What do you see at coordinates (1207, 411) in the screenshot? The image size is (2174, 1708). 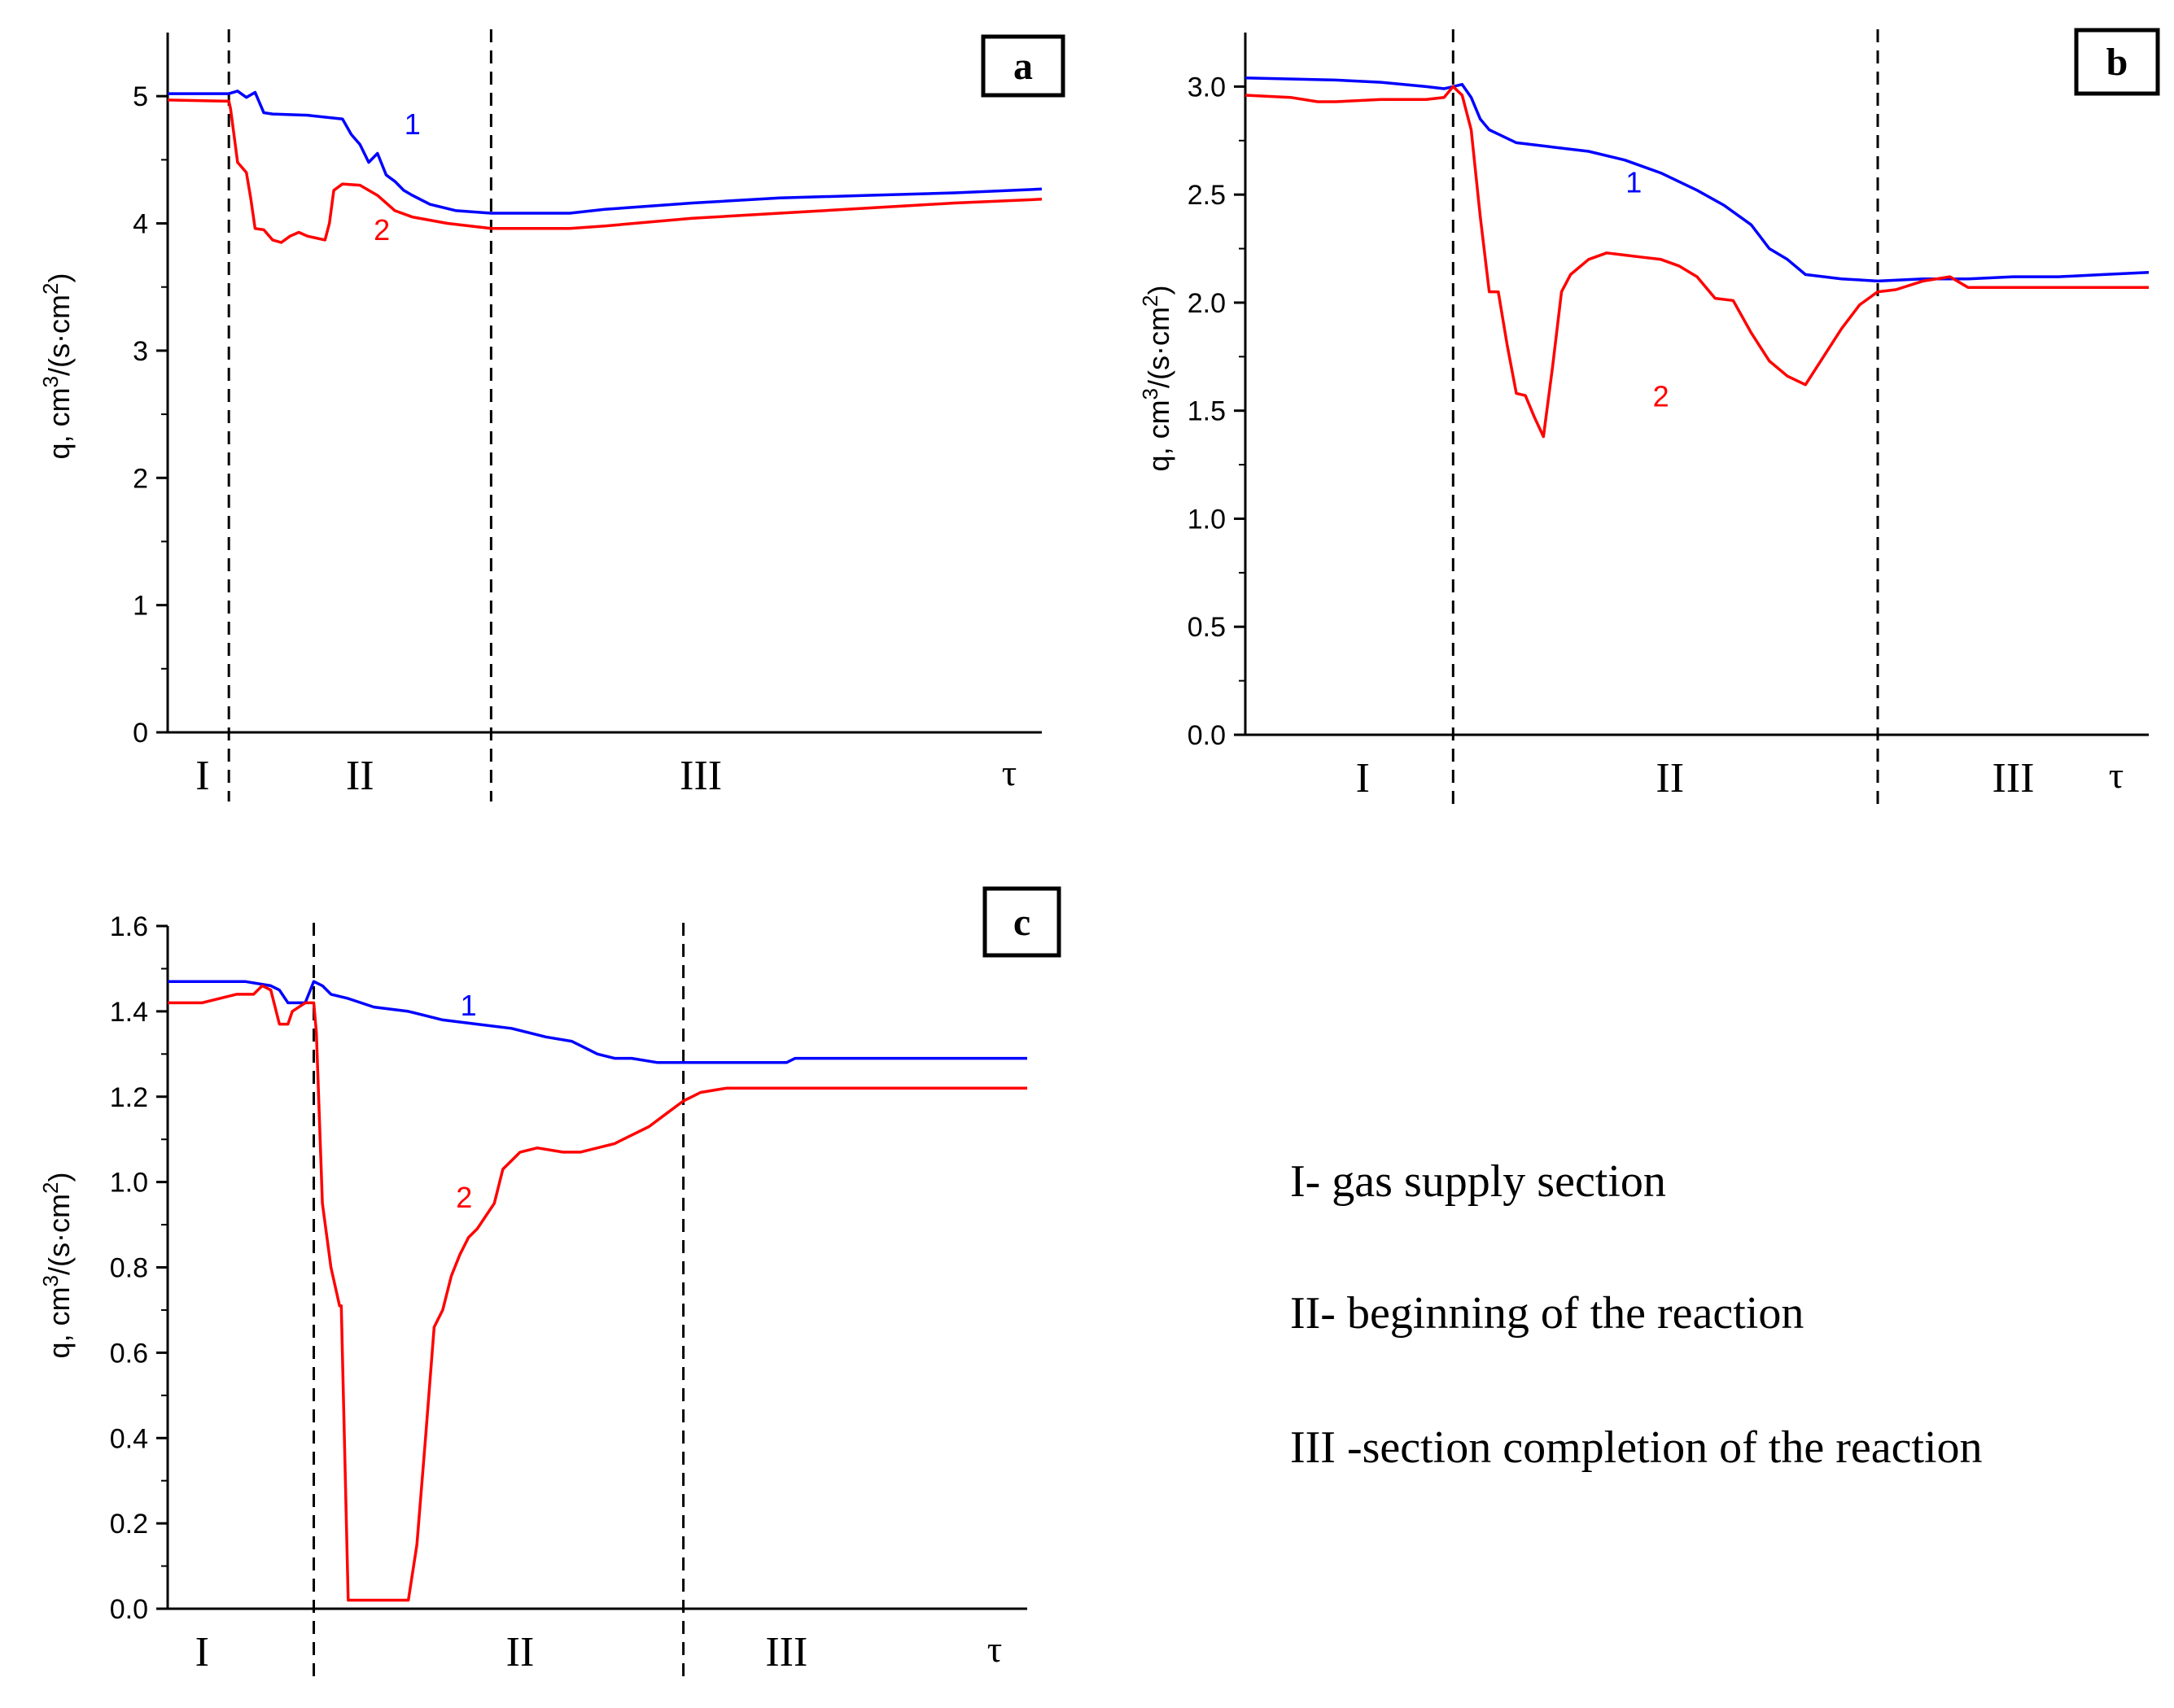 I see `y-tick-label: 1.5` at bounding box center [1207, 411].